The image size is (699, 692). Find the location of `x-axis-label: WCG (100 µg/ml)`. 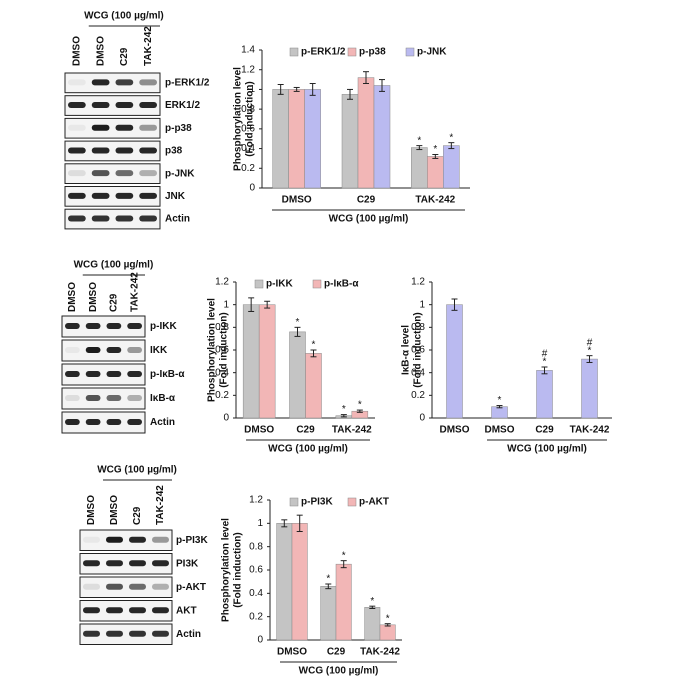

x-axis-label: WCG (100 µg/ml) is located at coordinates (369, 219).